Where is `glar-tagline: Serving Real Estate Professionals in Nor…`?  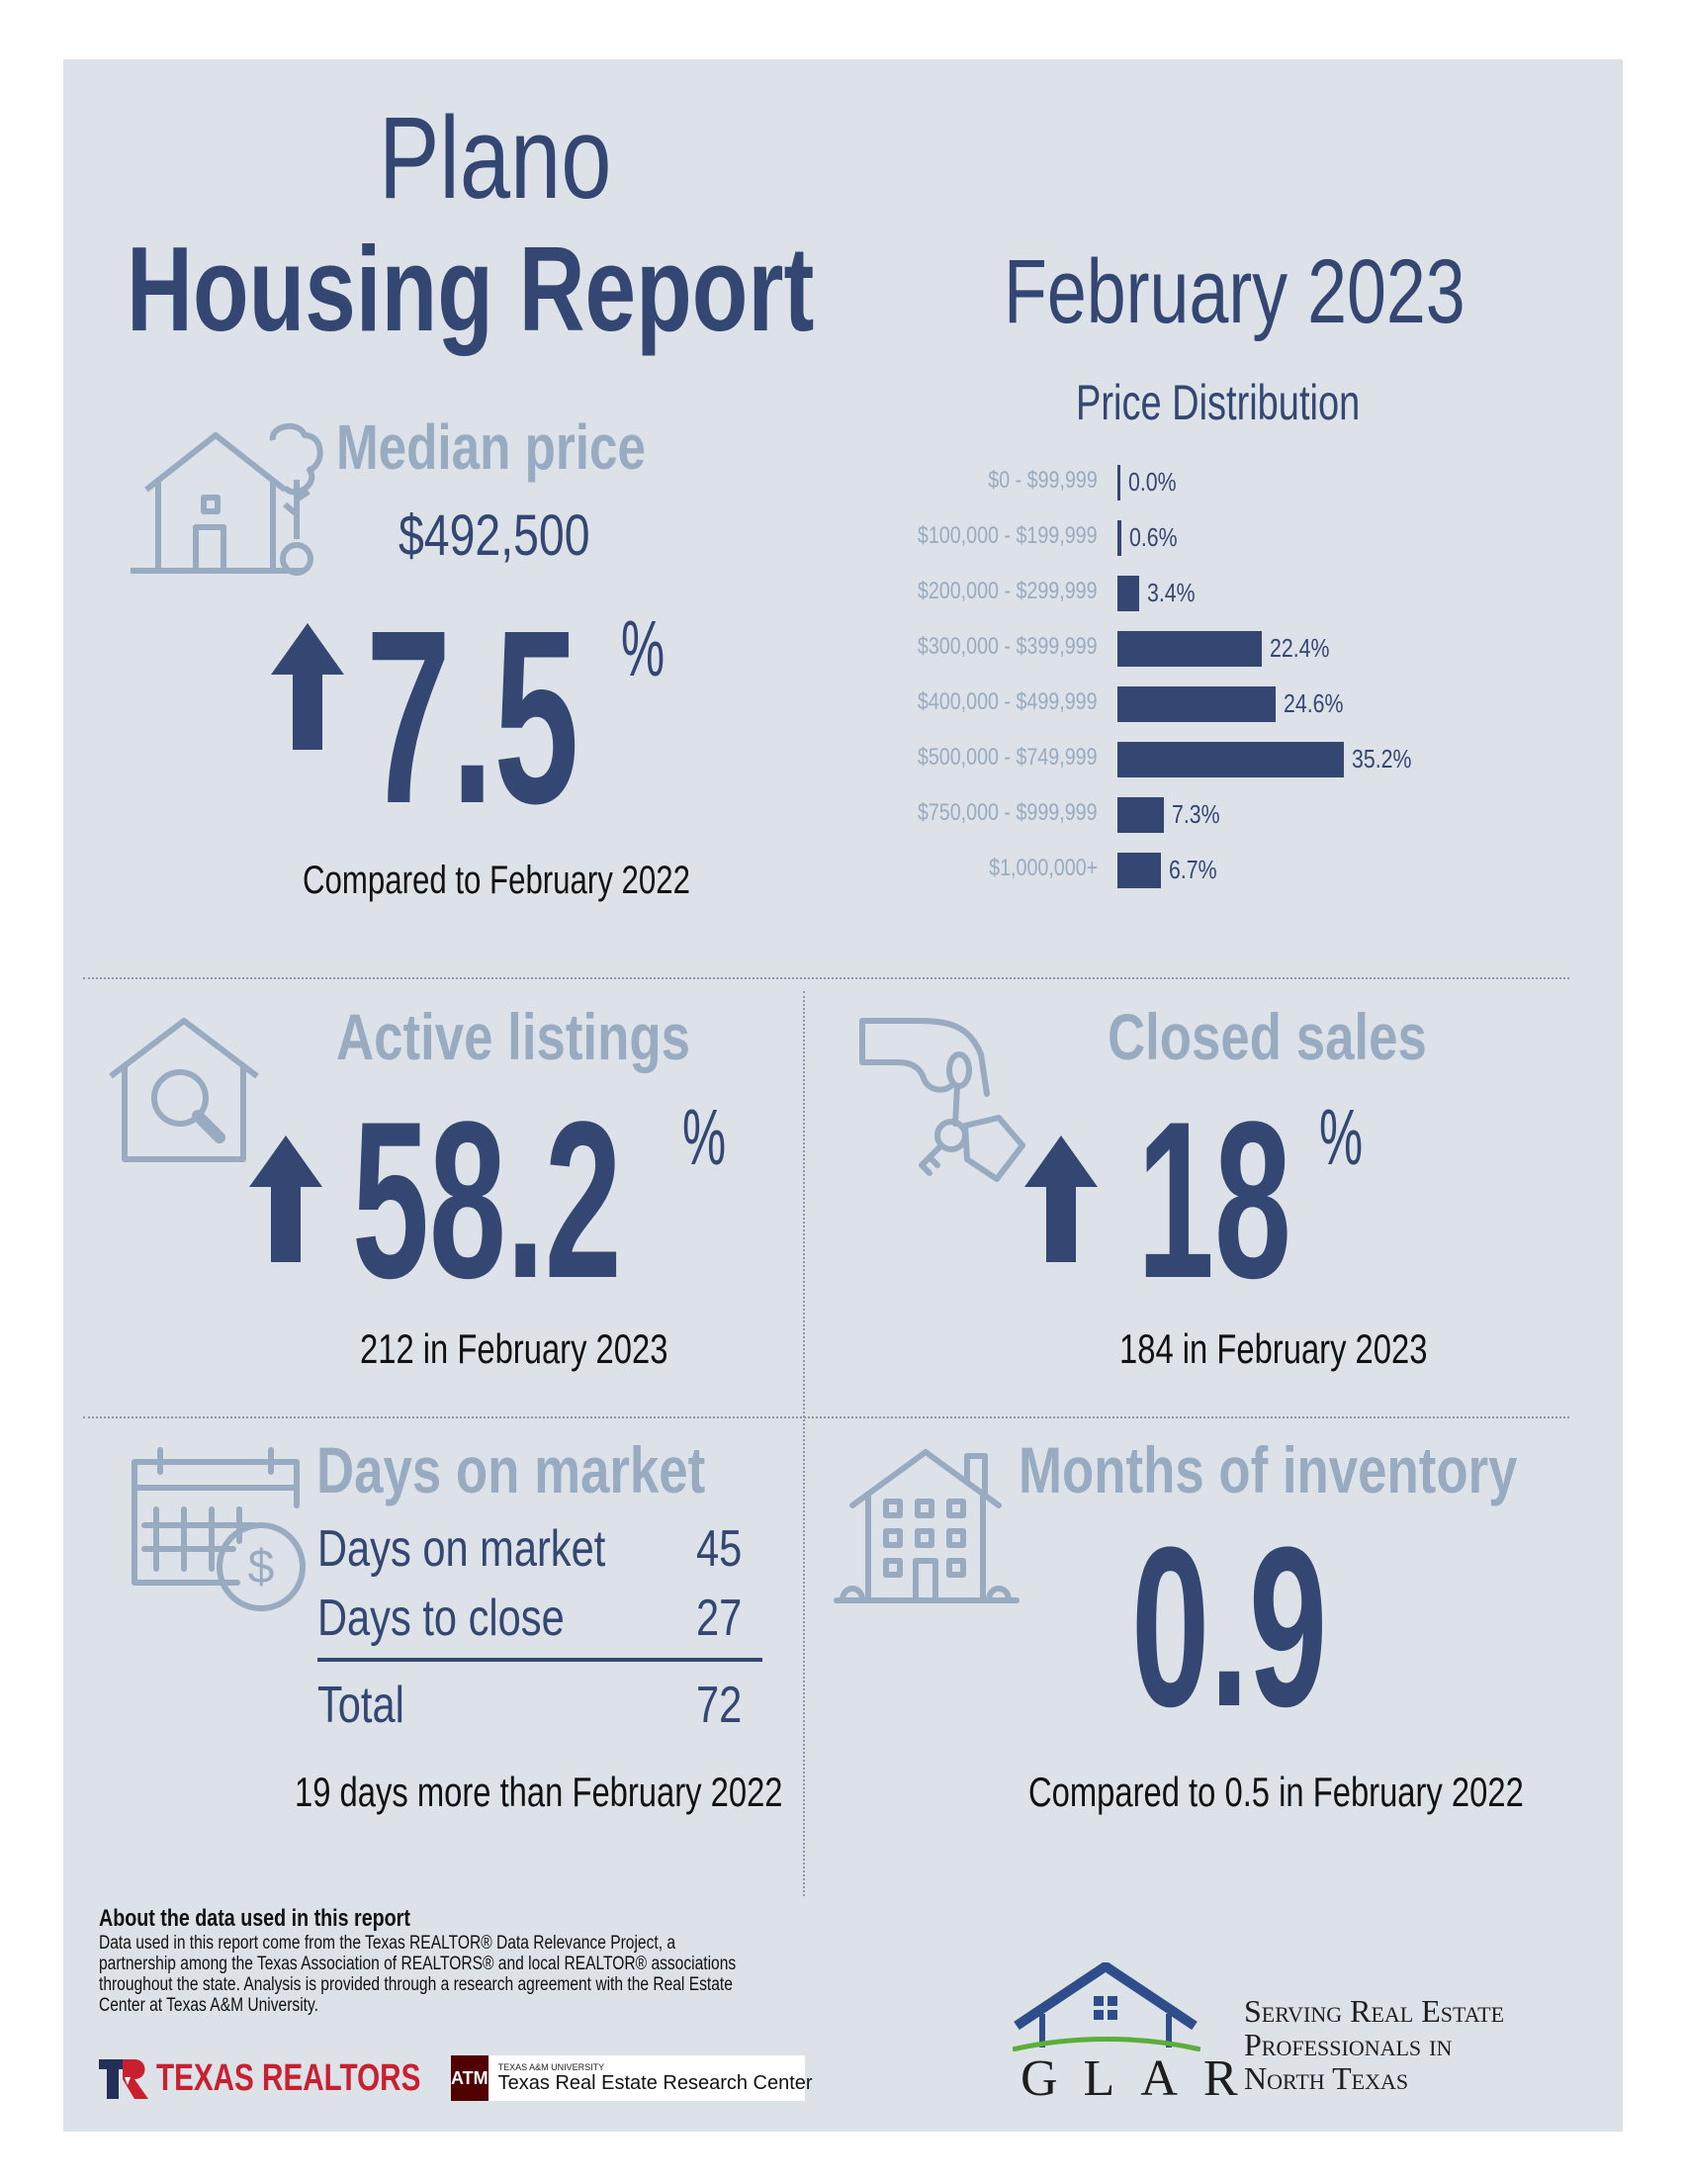
glar-tagline: Serving Real Estate Professionals in Nor… is located at coordinates (1374, 2044).